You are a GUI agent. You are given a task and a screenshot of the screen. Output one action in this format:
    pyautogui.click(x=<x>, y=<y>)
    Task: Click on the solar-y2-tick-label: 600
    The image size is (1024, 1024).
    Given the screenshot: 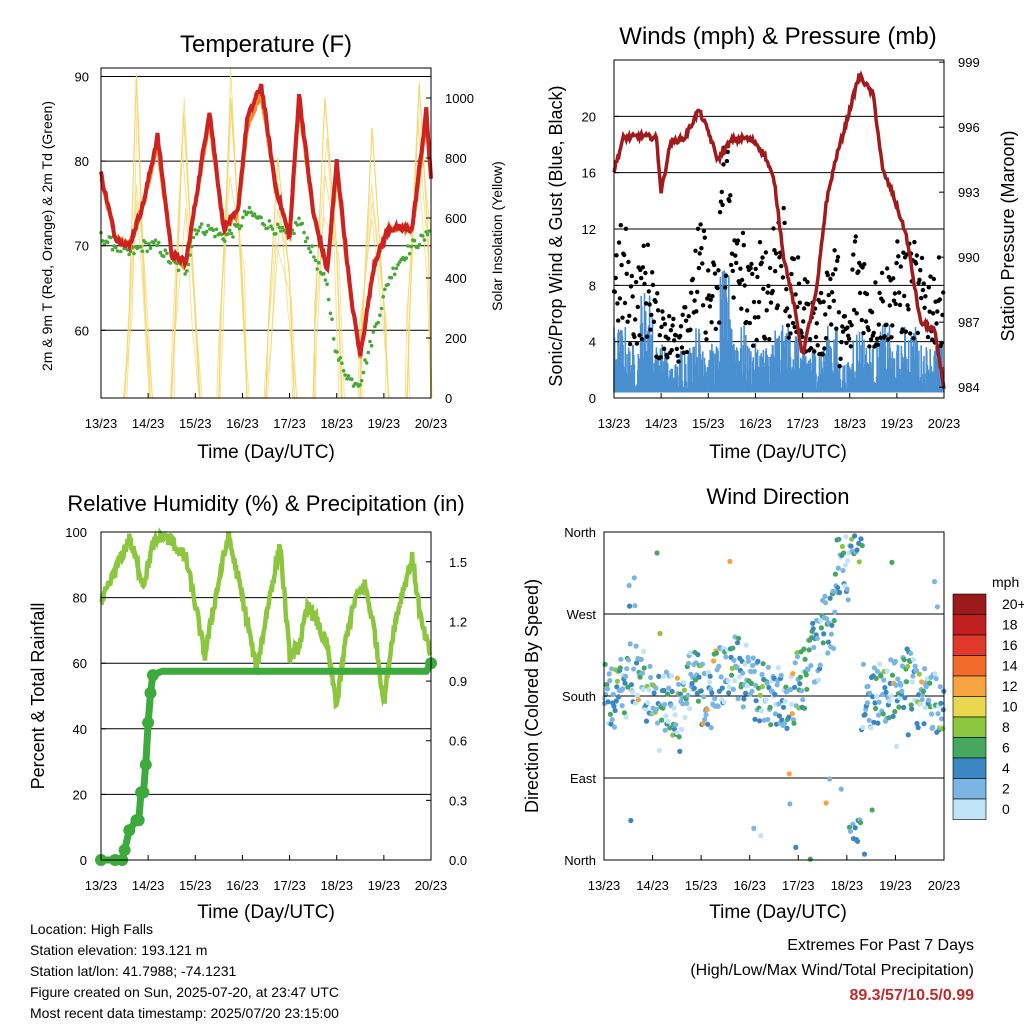 What is the action you would take?
    pyautogui.click(x=456, y=218)
    